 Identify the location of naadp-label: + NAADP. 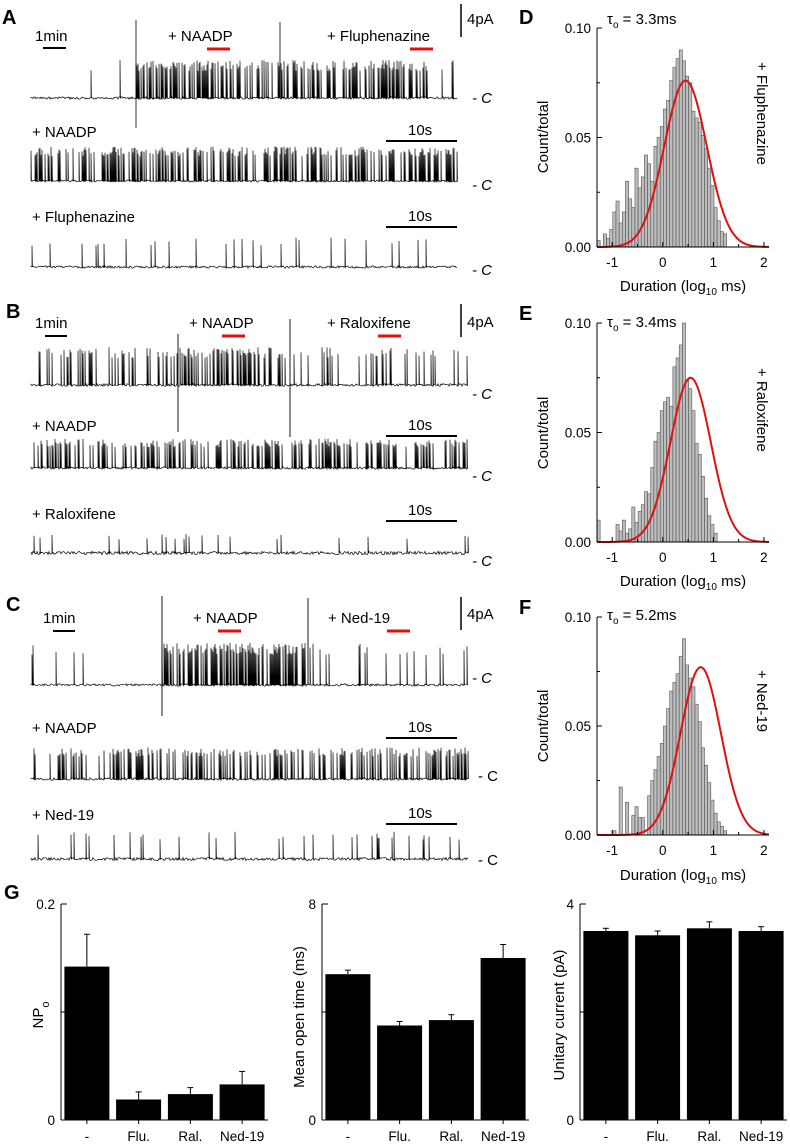
(225, 618).